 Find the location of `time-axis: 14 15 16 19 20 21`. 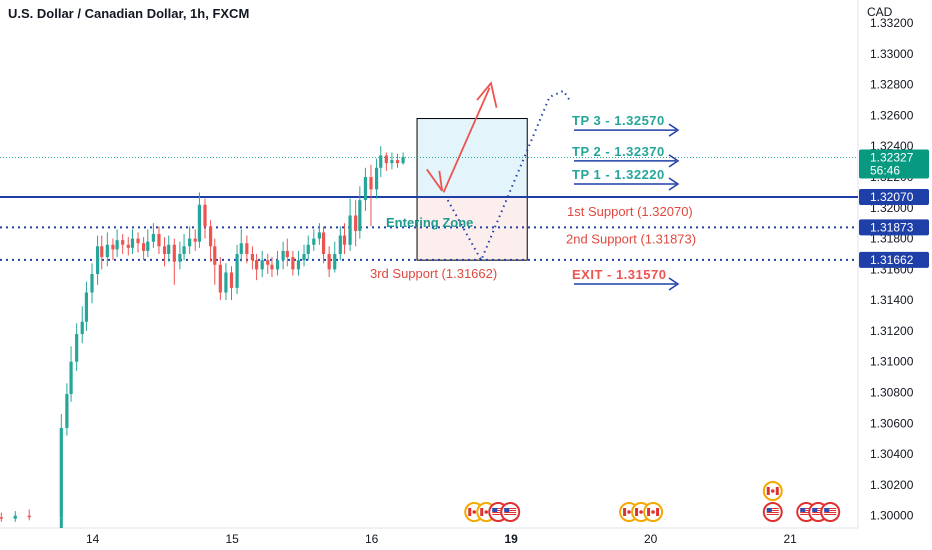

time-axis: 14 15 16 19 20 21 is located at coordinates (441, 539).